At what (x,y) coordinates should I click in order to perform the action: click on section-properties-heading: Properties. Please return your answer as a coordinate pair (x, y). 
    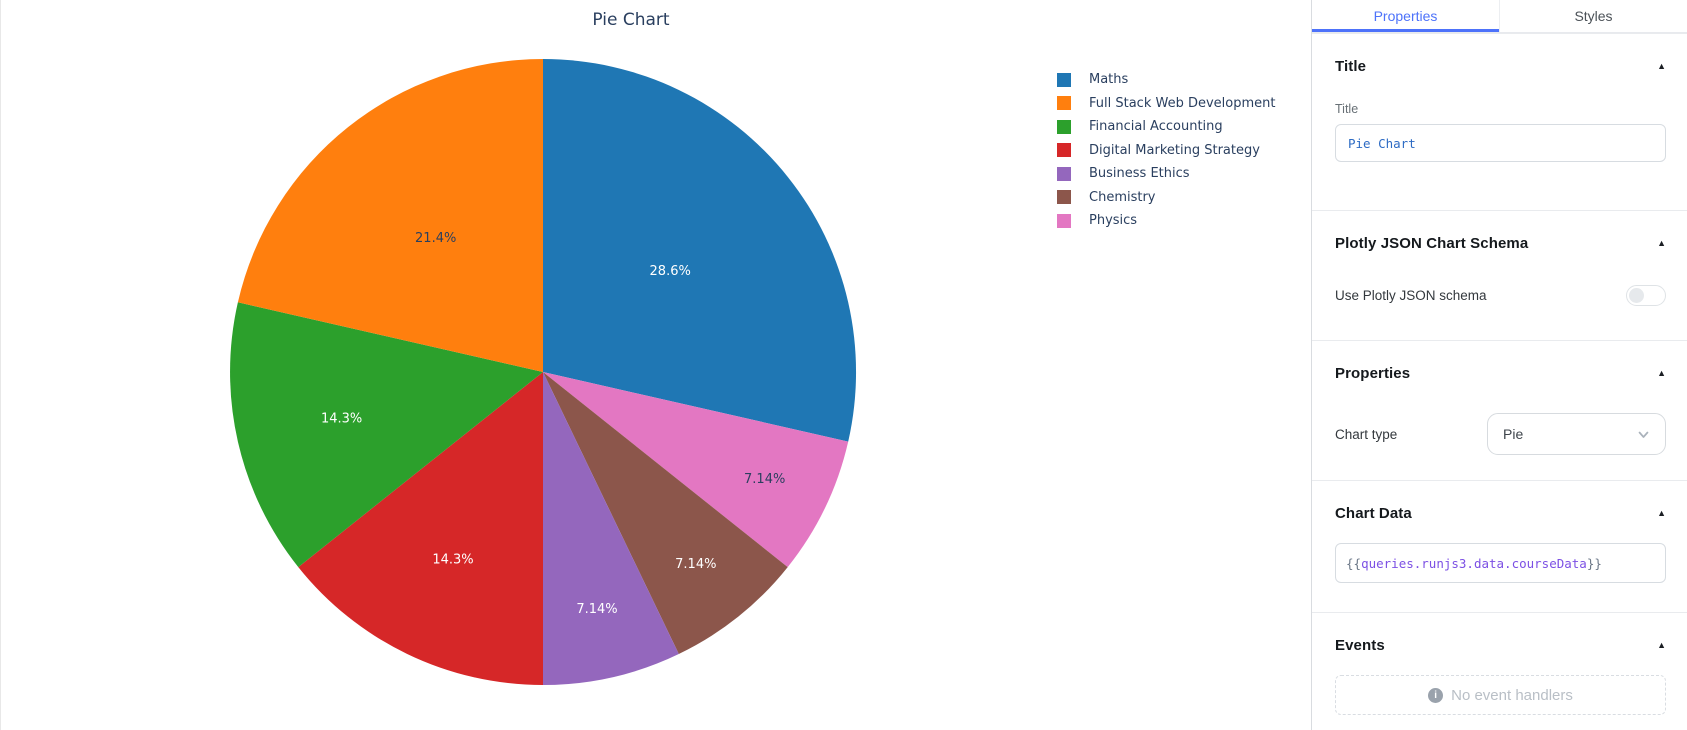
    Looking at the image, I should click on (1373, 373).